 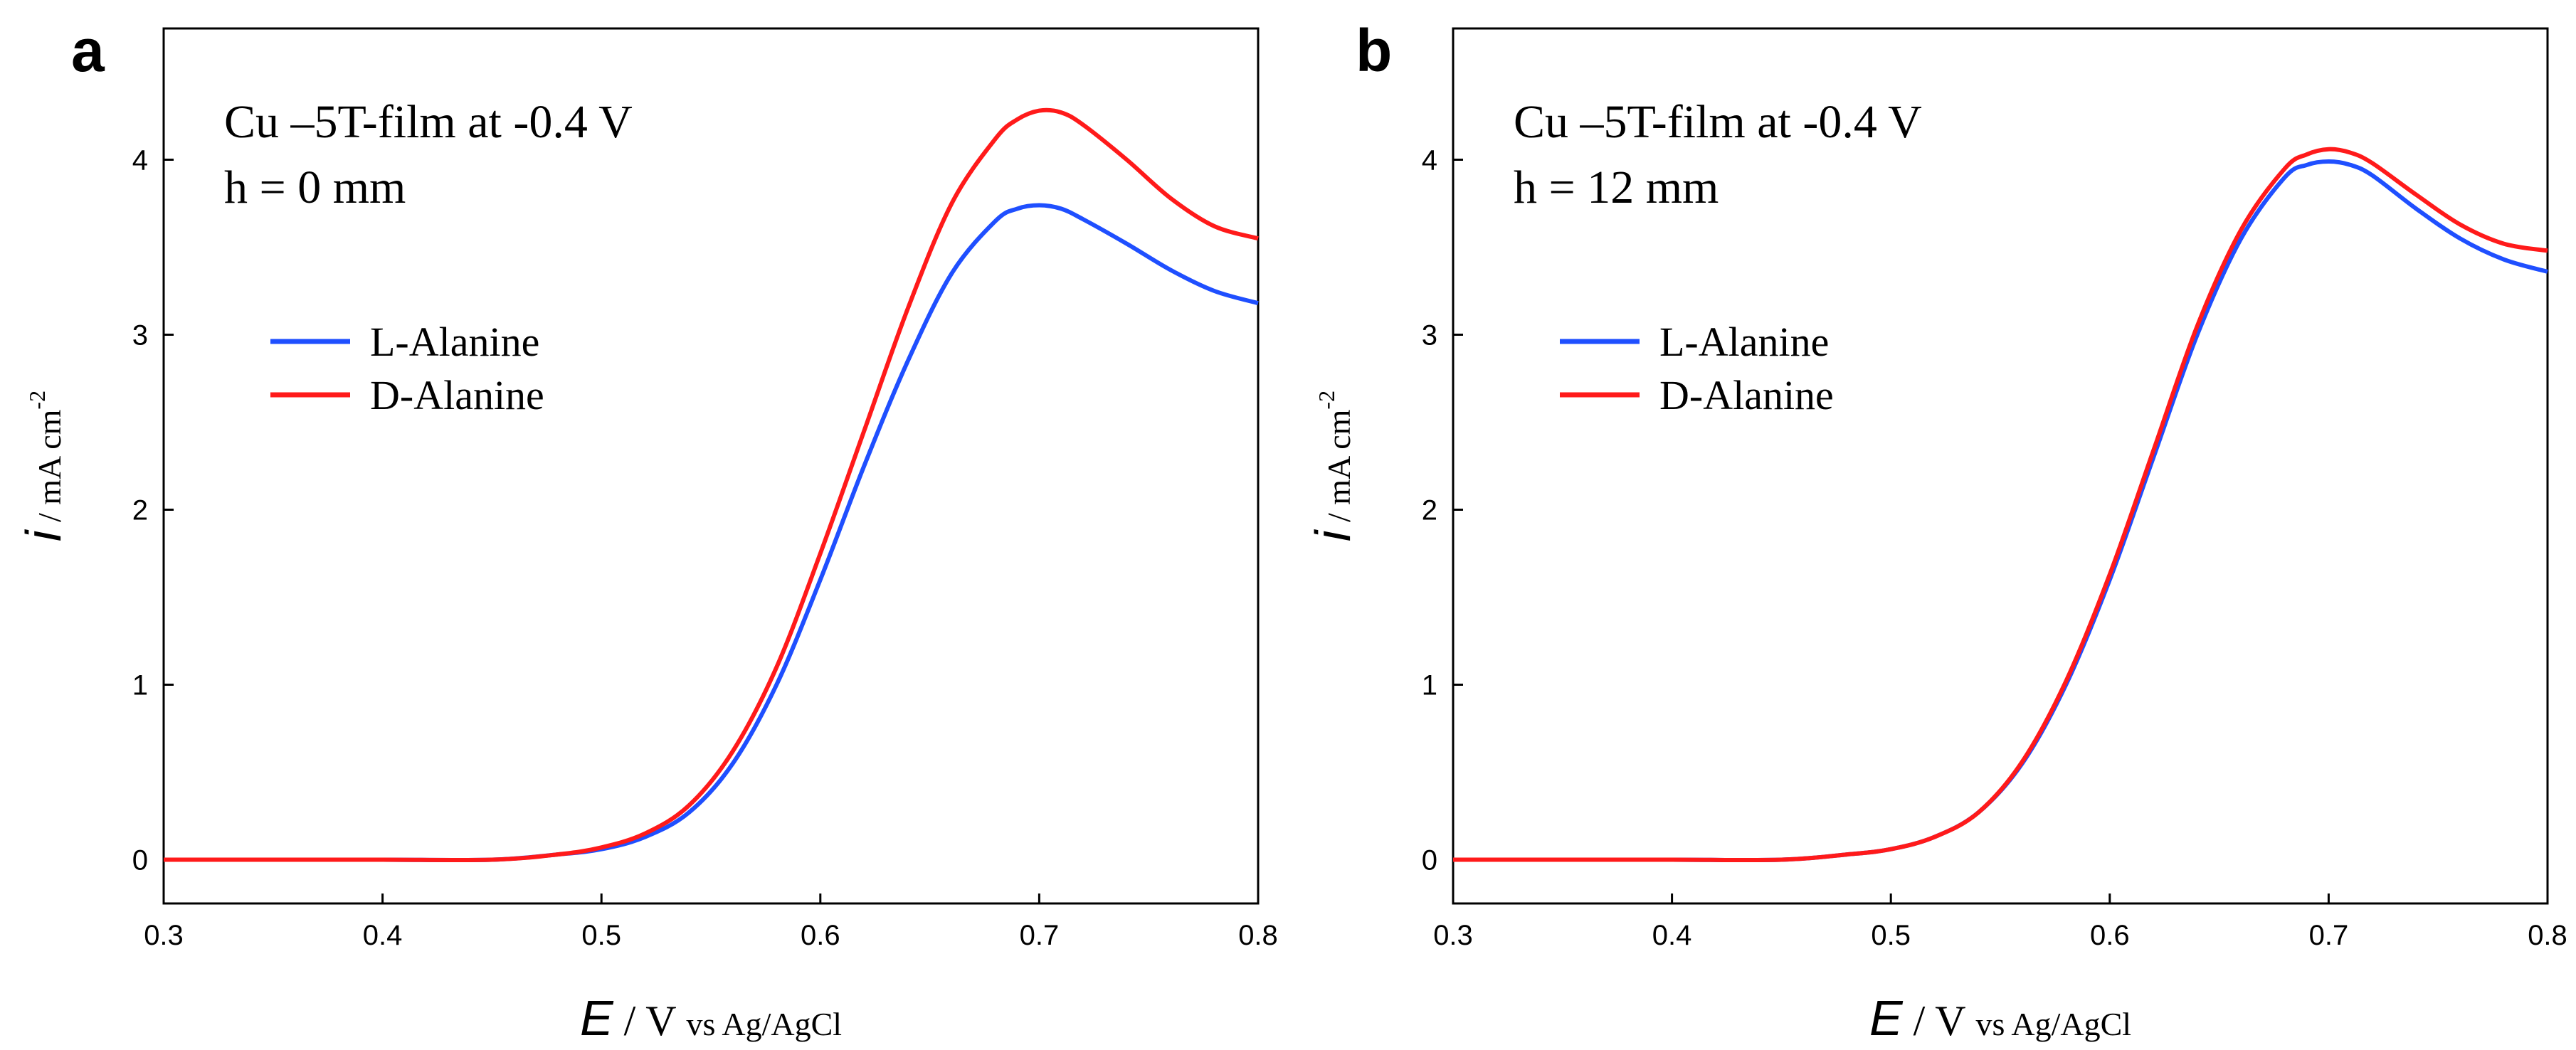 What do you see at coordinates (37, 400) in the screenshot?
I see `chart-a-y-axis-sup: -2` at bounding box center [37, 400].